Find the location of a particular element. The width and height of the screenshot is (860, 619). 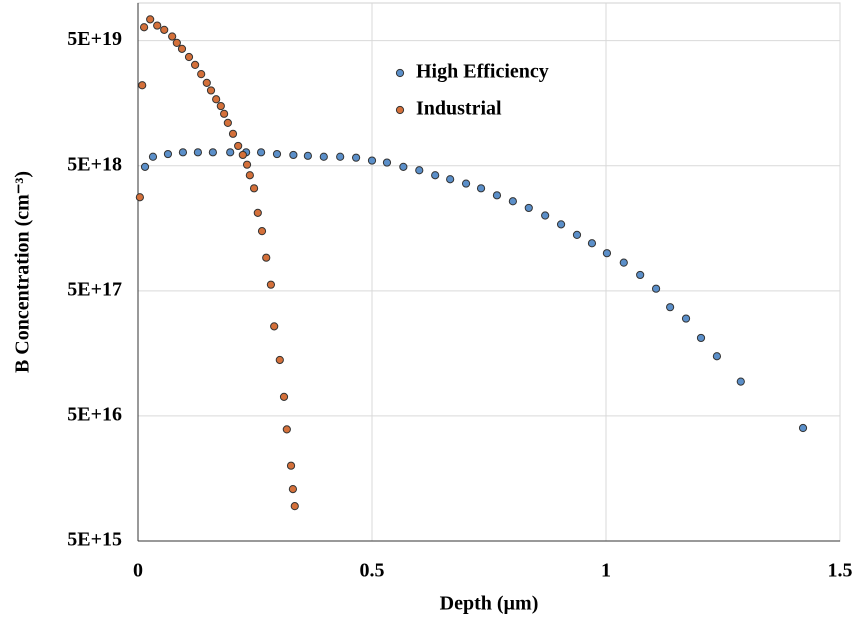

y-axis-label: B Concentration (cm⁻³) is located at coordinates (23, 272).